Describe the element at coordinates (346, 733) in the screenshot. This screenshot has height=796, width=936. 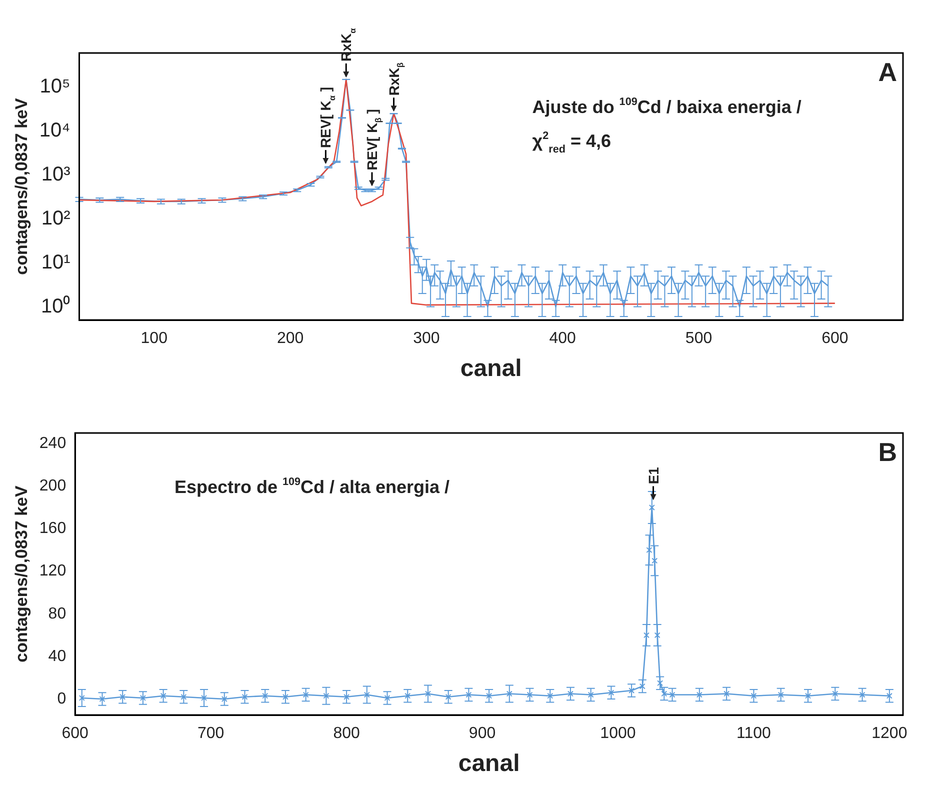
I see `x-tick-label: 800` at that location.